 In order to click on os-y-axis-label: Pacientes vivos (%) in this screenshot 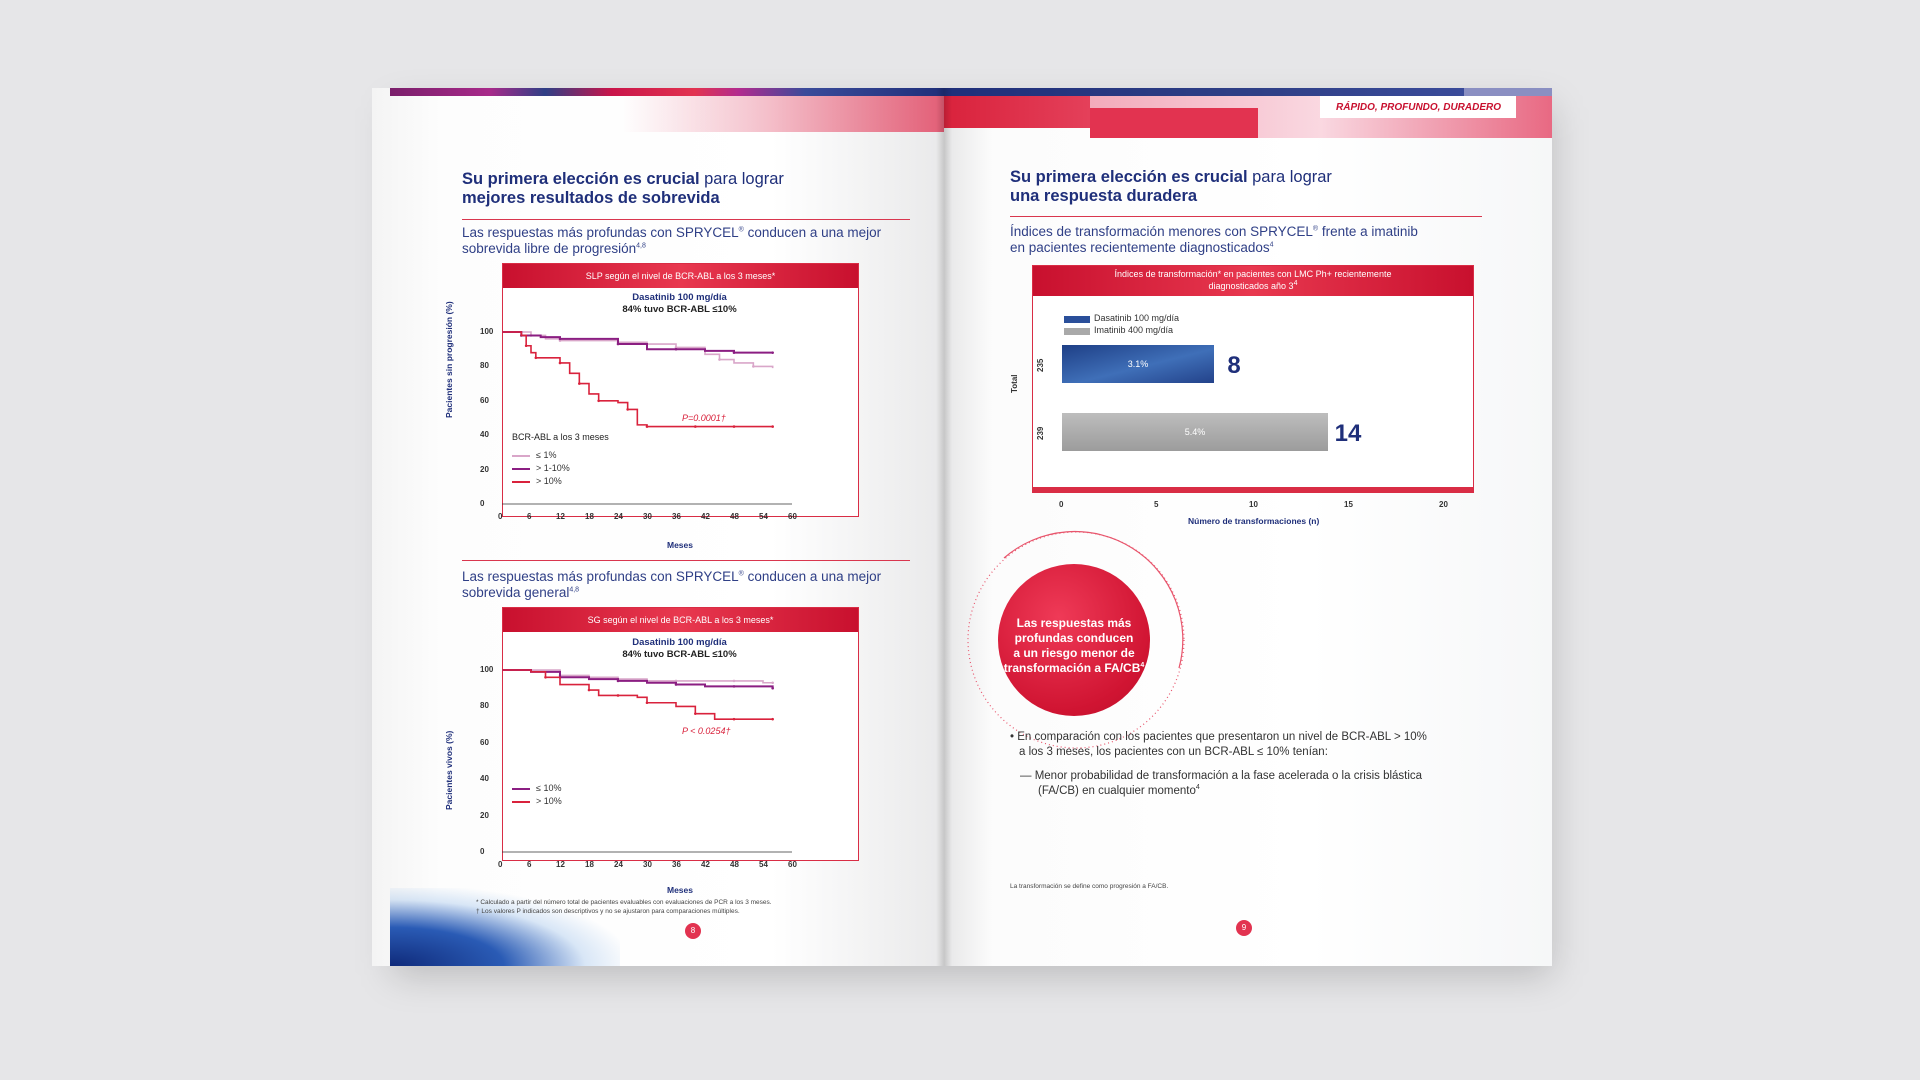, I will do `click(449, 770)`.